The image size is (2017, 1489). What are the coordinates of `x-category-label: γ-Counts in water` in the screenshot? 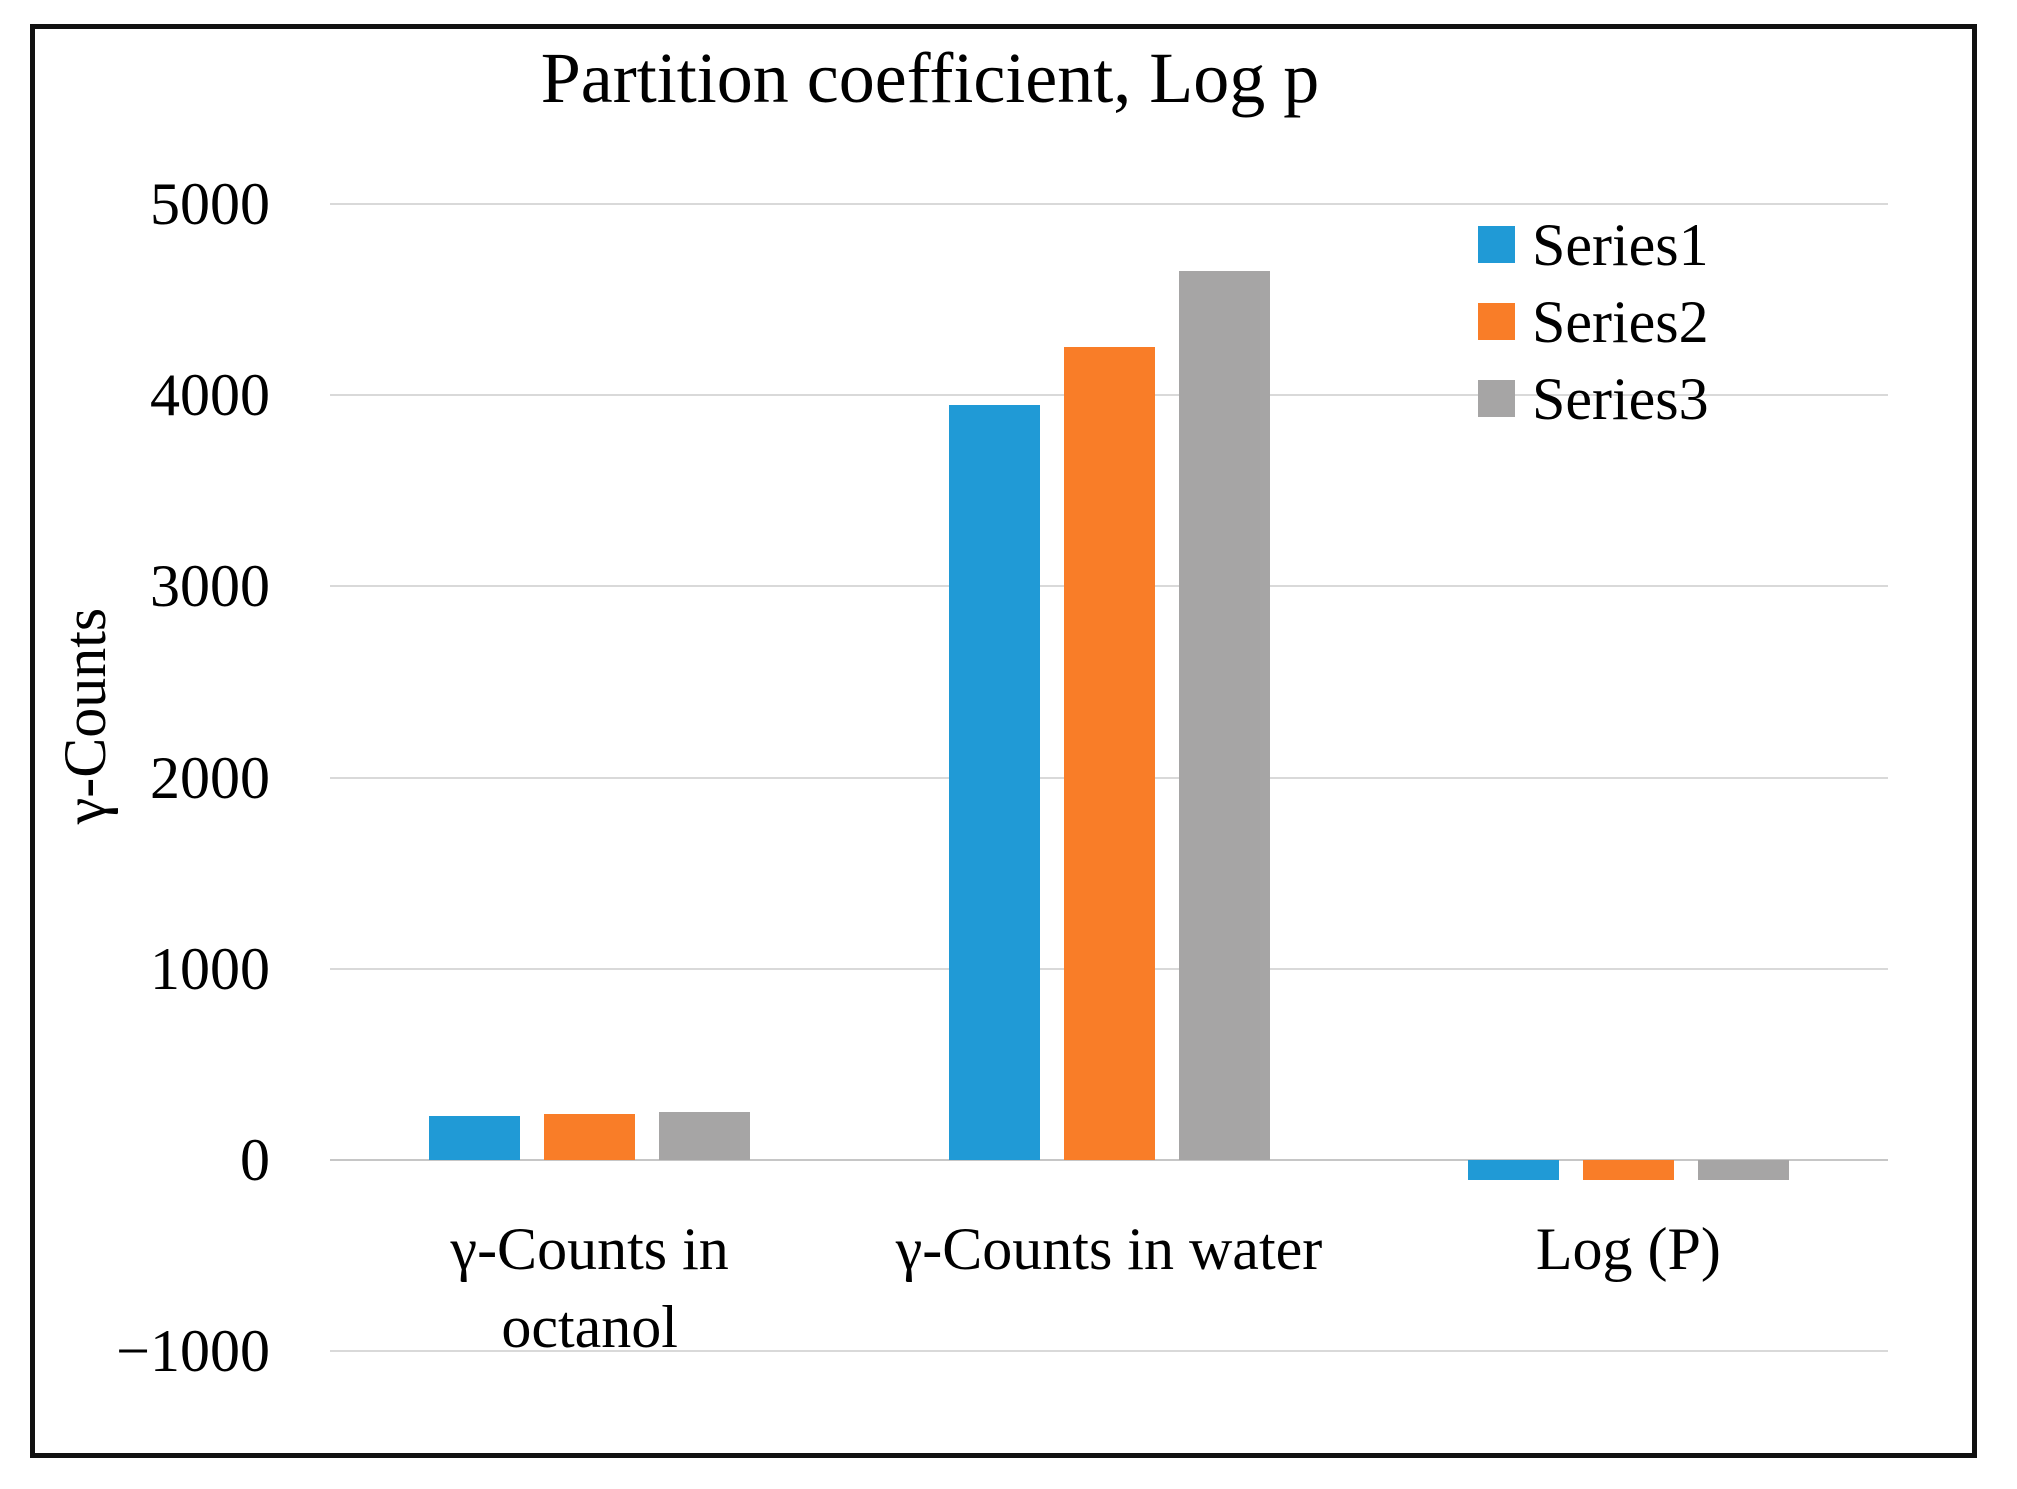 It's located at (1109, 1249).